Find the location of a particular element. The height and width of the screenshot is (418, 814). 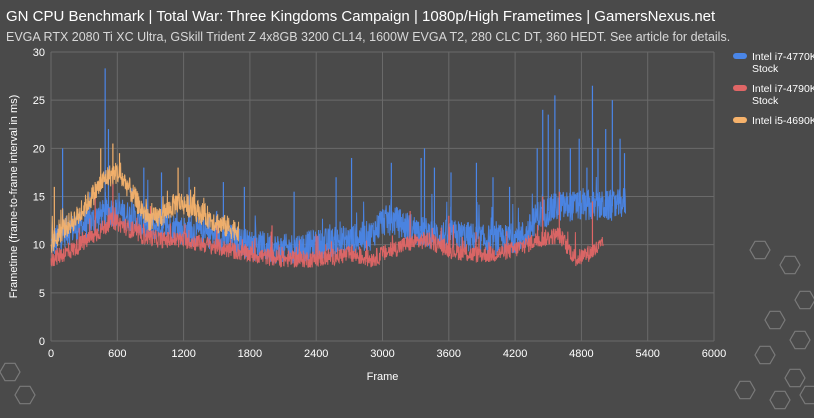

x-tick-label: 6000 is located at coordinates (714, 354).